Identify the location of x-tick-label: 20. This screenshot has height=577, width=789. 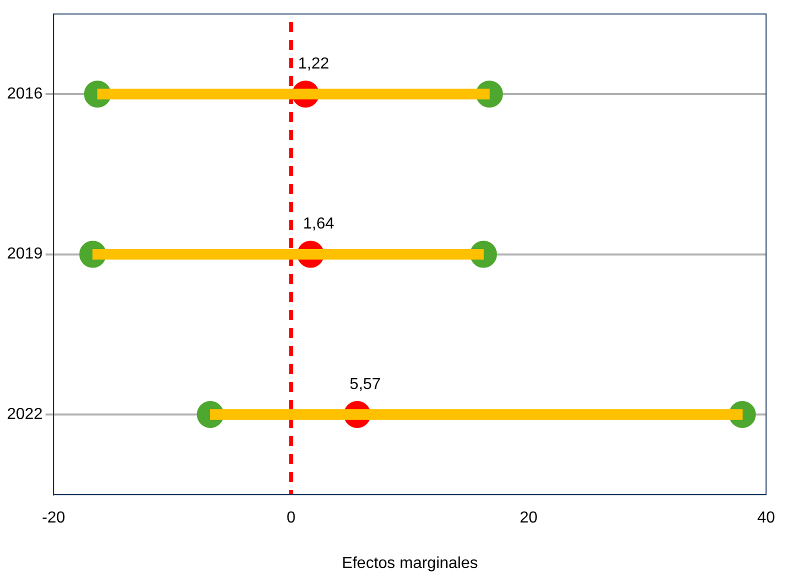
(529, 518).